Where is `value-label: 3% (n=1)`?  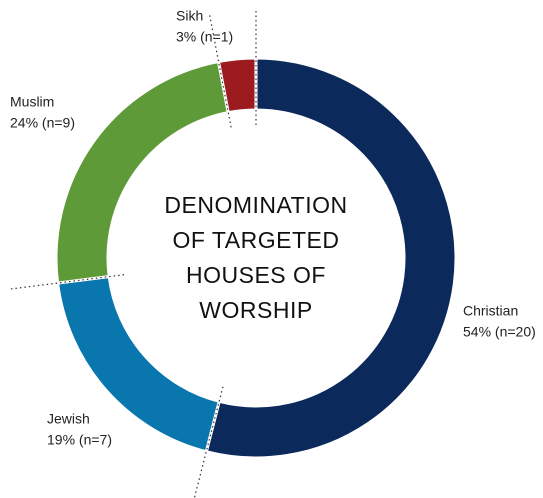 value-label: 3% (n=1) is located at coordinates (204, 37).